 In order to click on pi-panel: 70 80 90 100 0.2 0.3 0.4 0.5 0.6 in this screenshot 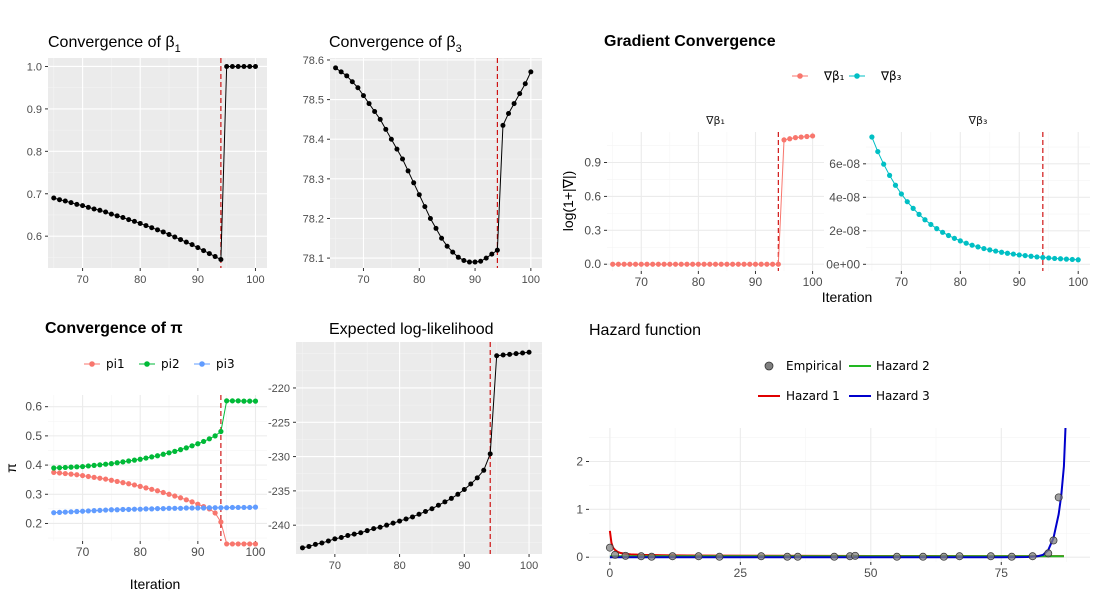, I will do `click(146, 477)`.